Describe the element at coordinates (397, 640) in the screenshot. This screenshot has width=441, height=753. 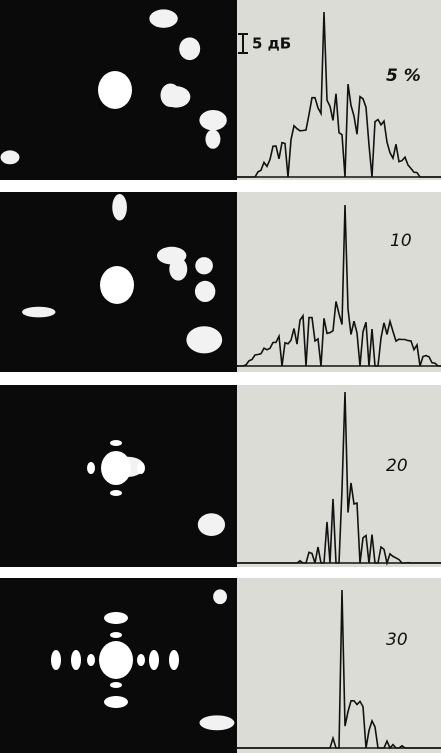
I see `panel-label: 30` at that location.